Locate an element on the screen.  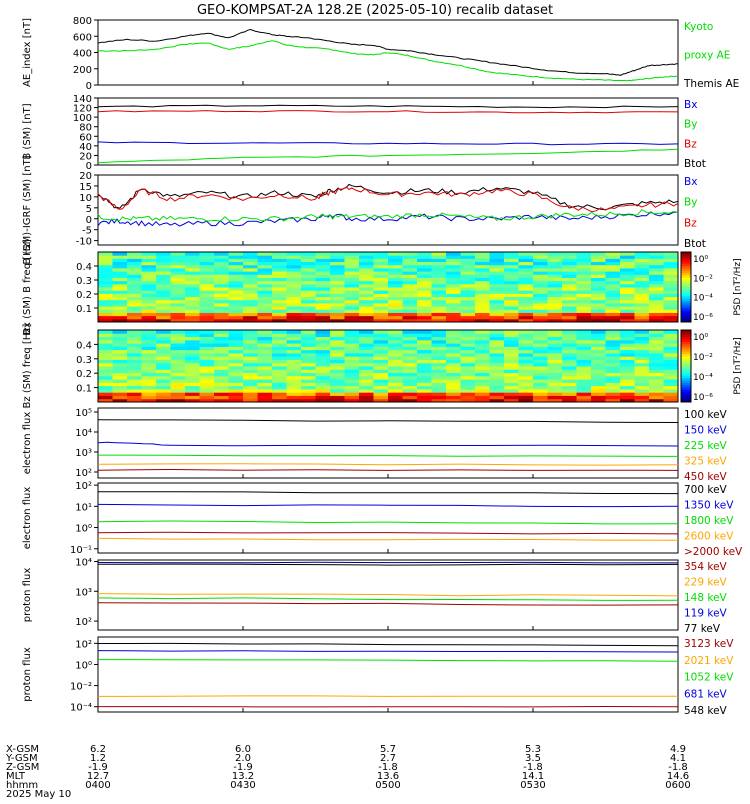
pflux1-legend-item: 119 keV is located at coordinates (706, 614).